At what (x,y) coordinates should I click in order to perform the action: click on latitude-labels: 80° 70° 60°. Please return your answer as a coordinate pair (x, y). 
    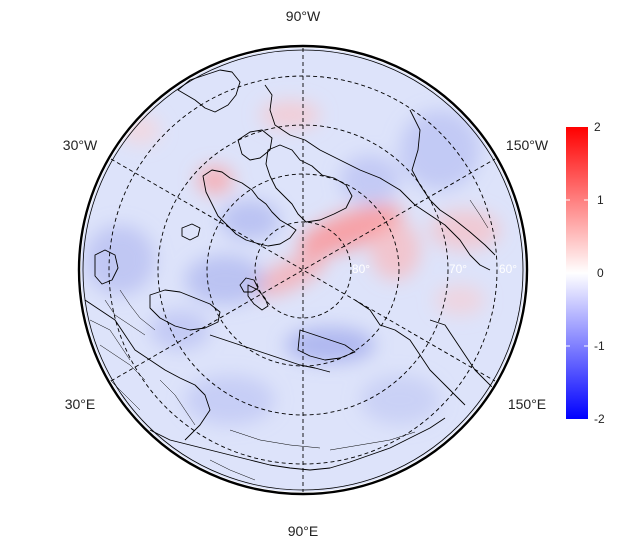
    Looking at the image, I should click on (434, 269).